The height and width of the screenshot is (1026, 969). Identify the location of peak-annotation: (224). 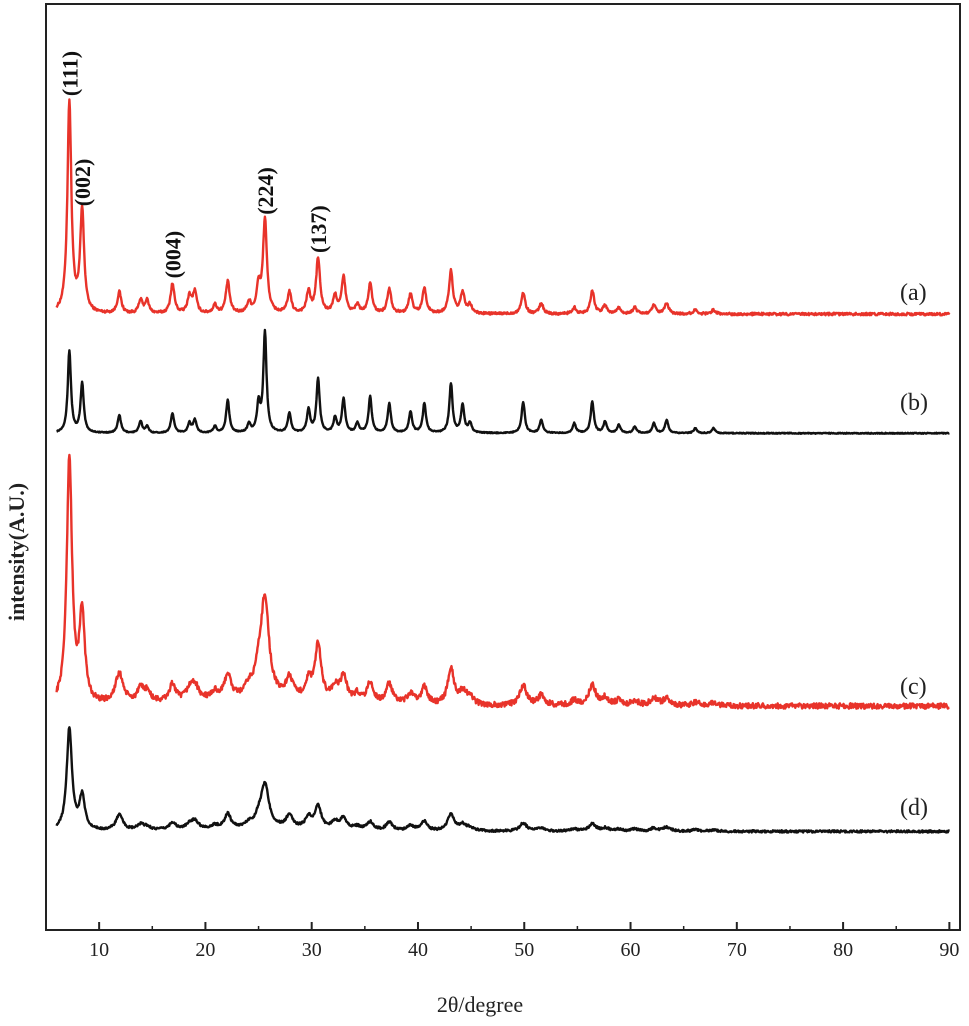
(265, 191).